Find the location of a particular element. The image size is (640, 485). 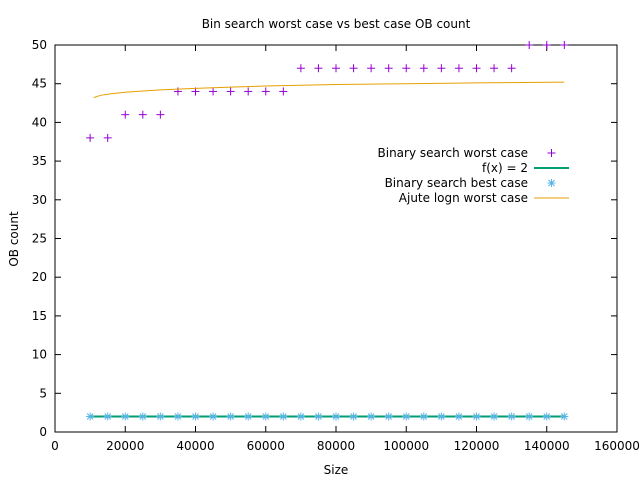

y-tick-label: 40 is located at coordinates (39, 122).